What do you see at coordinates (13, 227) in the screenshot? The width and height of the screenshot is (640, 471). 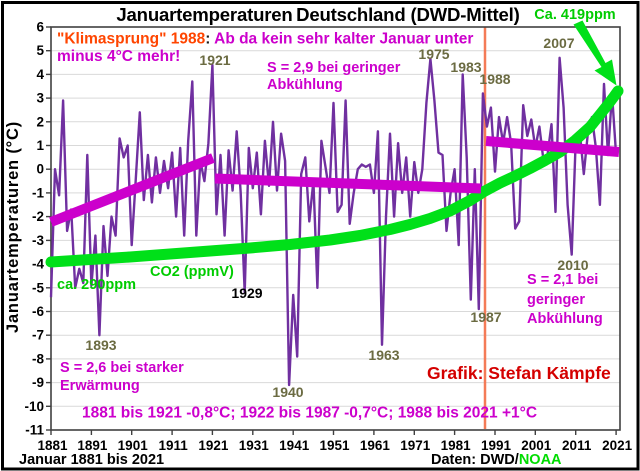 I see `svg-text: Januartemperaturen (°C)` at bounding box center [13, 227].